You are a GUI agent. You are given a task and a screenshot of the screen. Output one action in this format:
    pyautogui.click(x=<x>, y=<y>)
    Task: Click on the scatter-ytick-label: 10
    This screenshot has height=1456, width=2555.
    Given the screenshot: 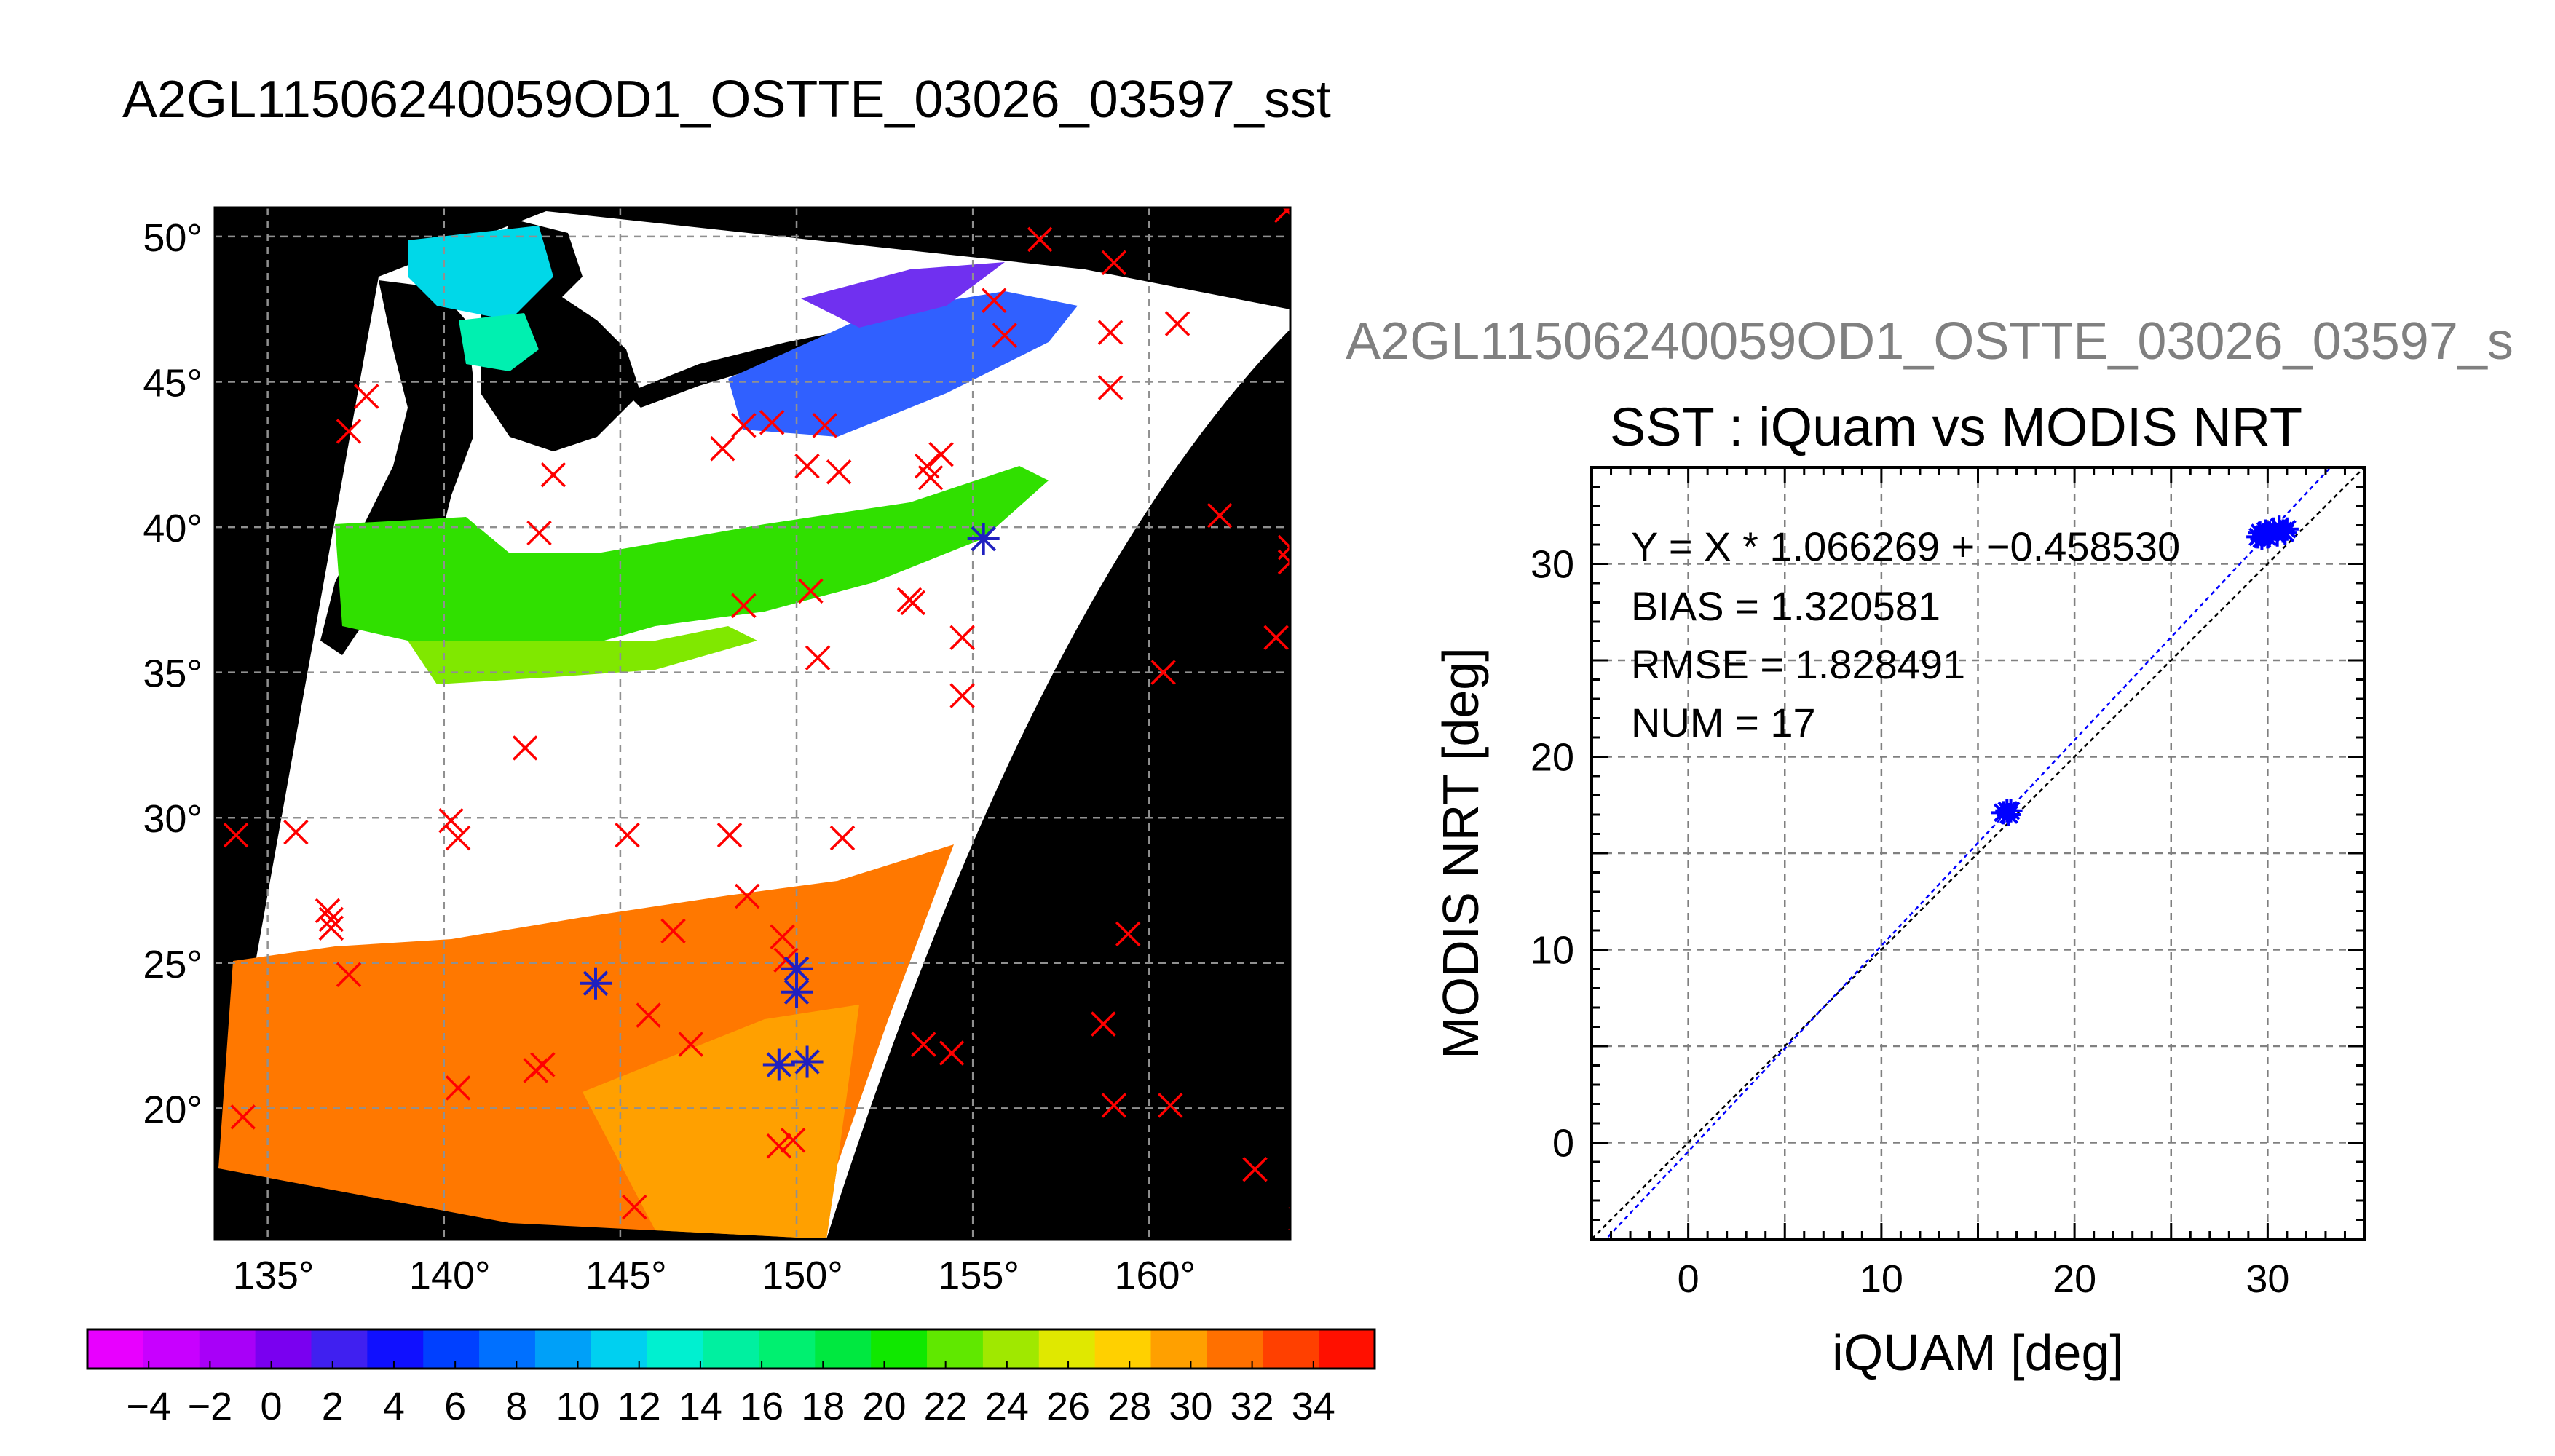 What is the action you would take?
    pyautogui.click(x=1552, y=951)
    